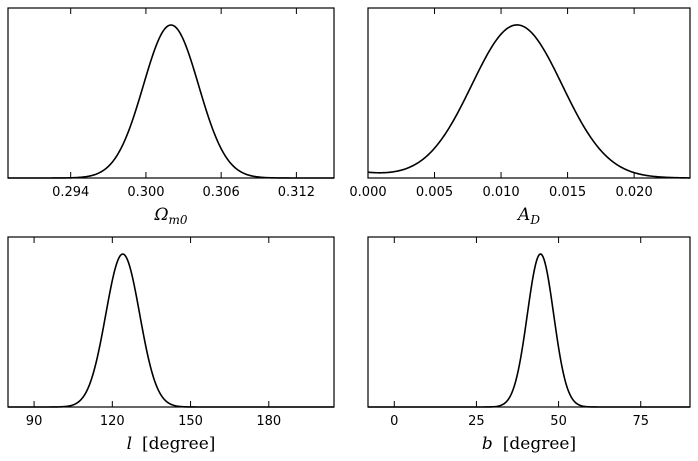  I want to click on x-tick-label: 0.010, so click(500, 192).